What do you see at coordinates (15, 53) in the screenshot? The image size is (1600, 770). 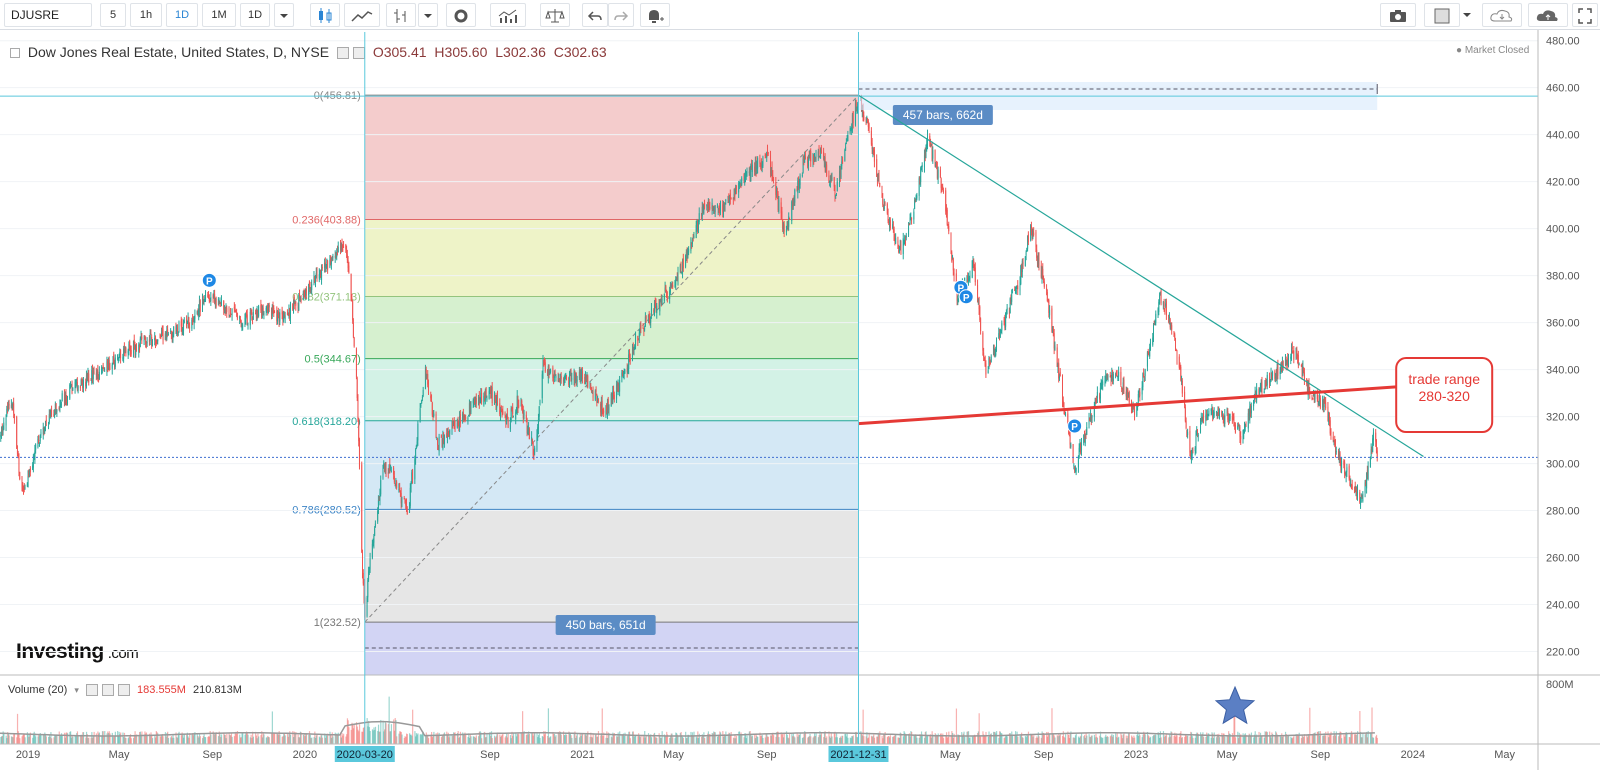 I see `collapse-icon` at bounding box center [15, 53].